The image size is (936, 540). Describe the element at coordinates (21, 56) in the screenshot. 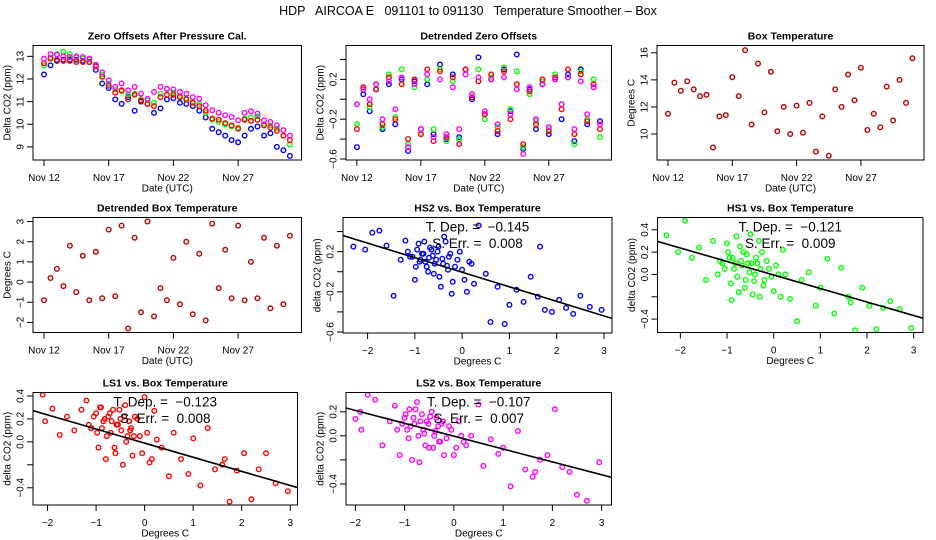

I see `y-tick-label: 13` at that location.